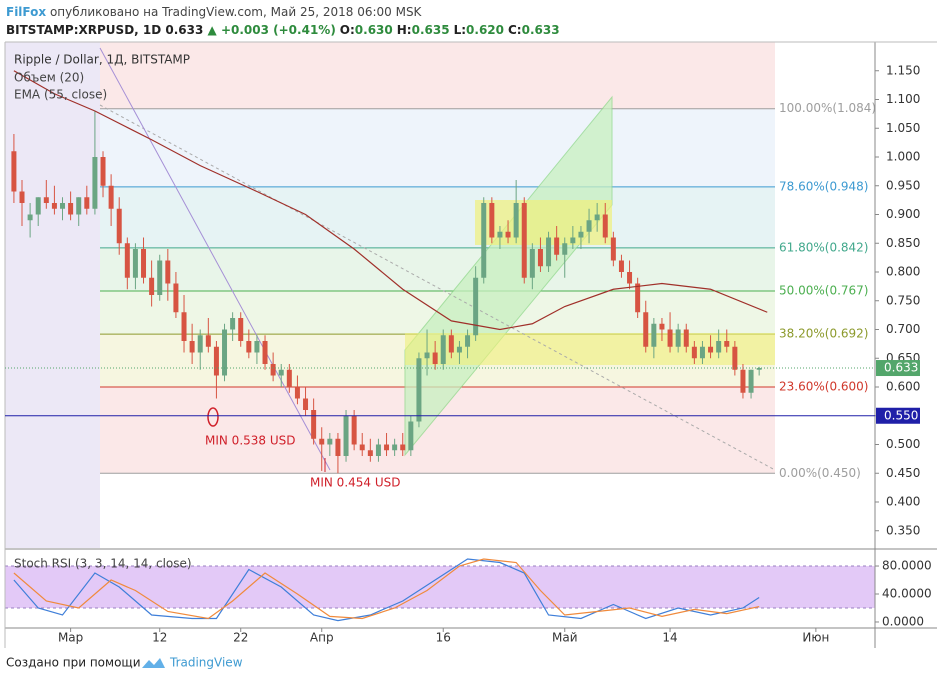 This screenshot has height=688, width=937. What do you see at coordinates (443, 638) in the screenshot?
I see `x-tick-label: 16` at bounding box center [443, 638].